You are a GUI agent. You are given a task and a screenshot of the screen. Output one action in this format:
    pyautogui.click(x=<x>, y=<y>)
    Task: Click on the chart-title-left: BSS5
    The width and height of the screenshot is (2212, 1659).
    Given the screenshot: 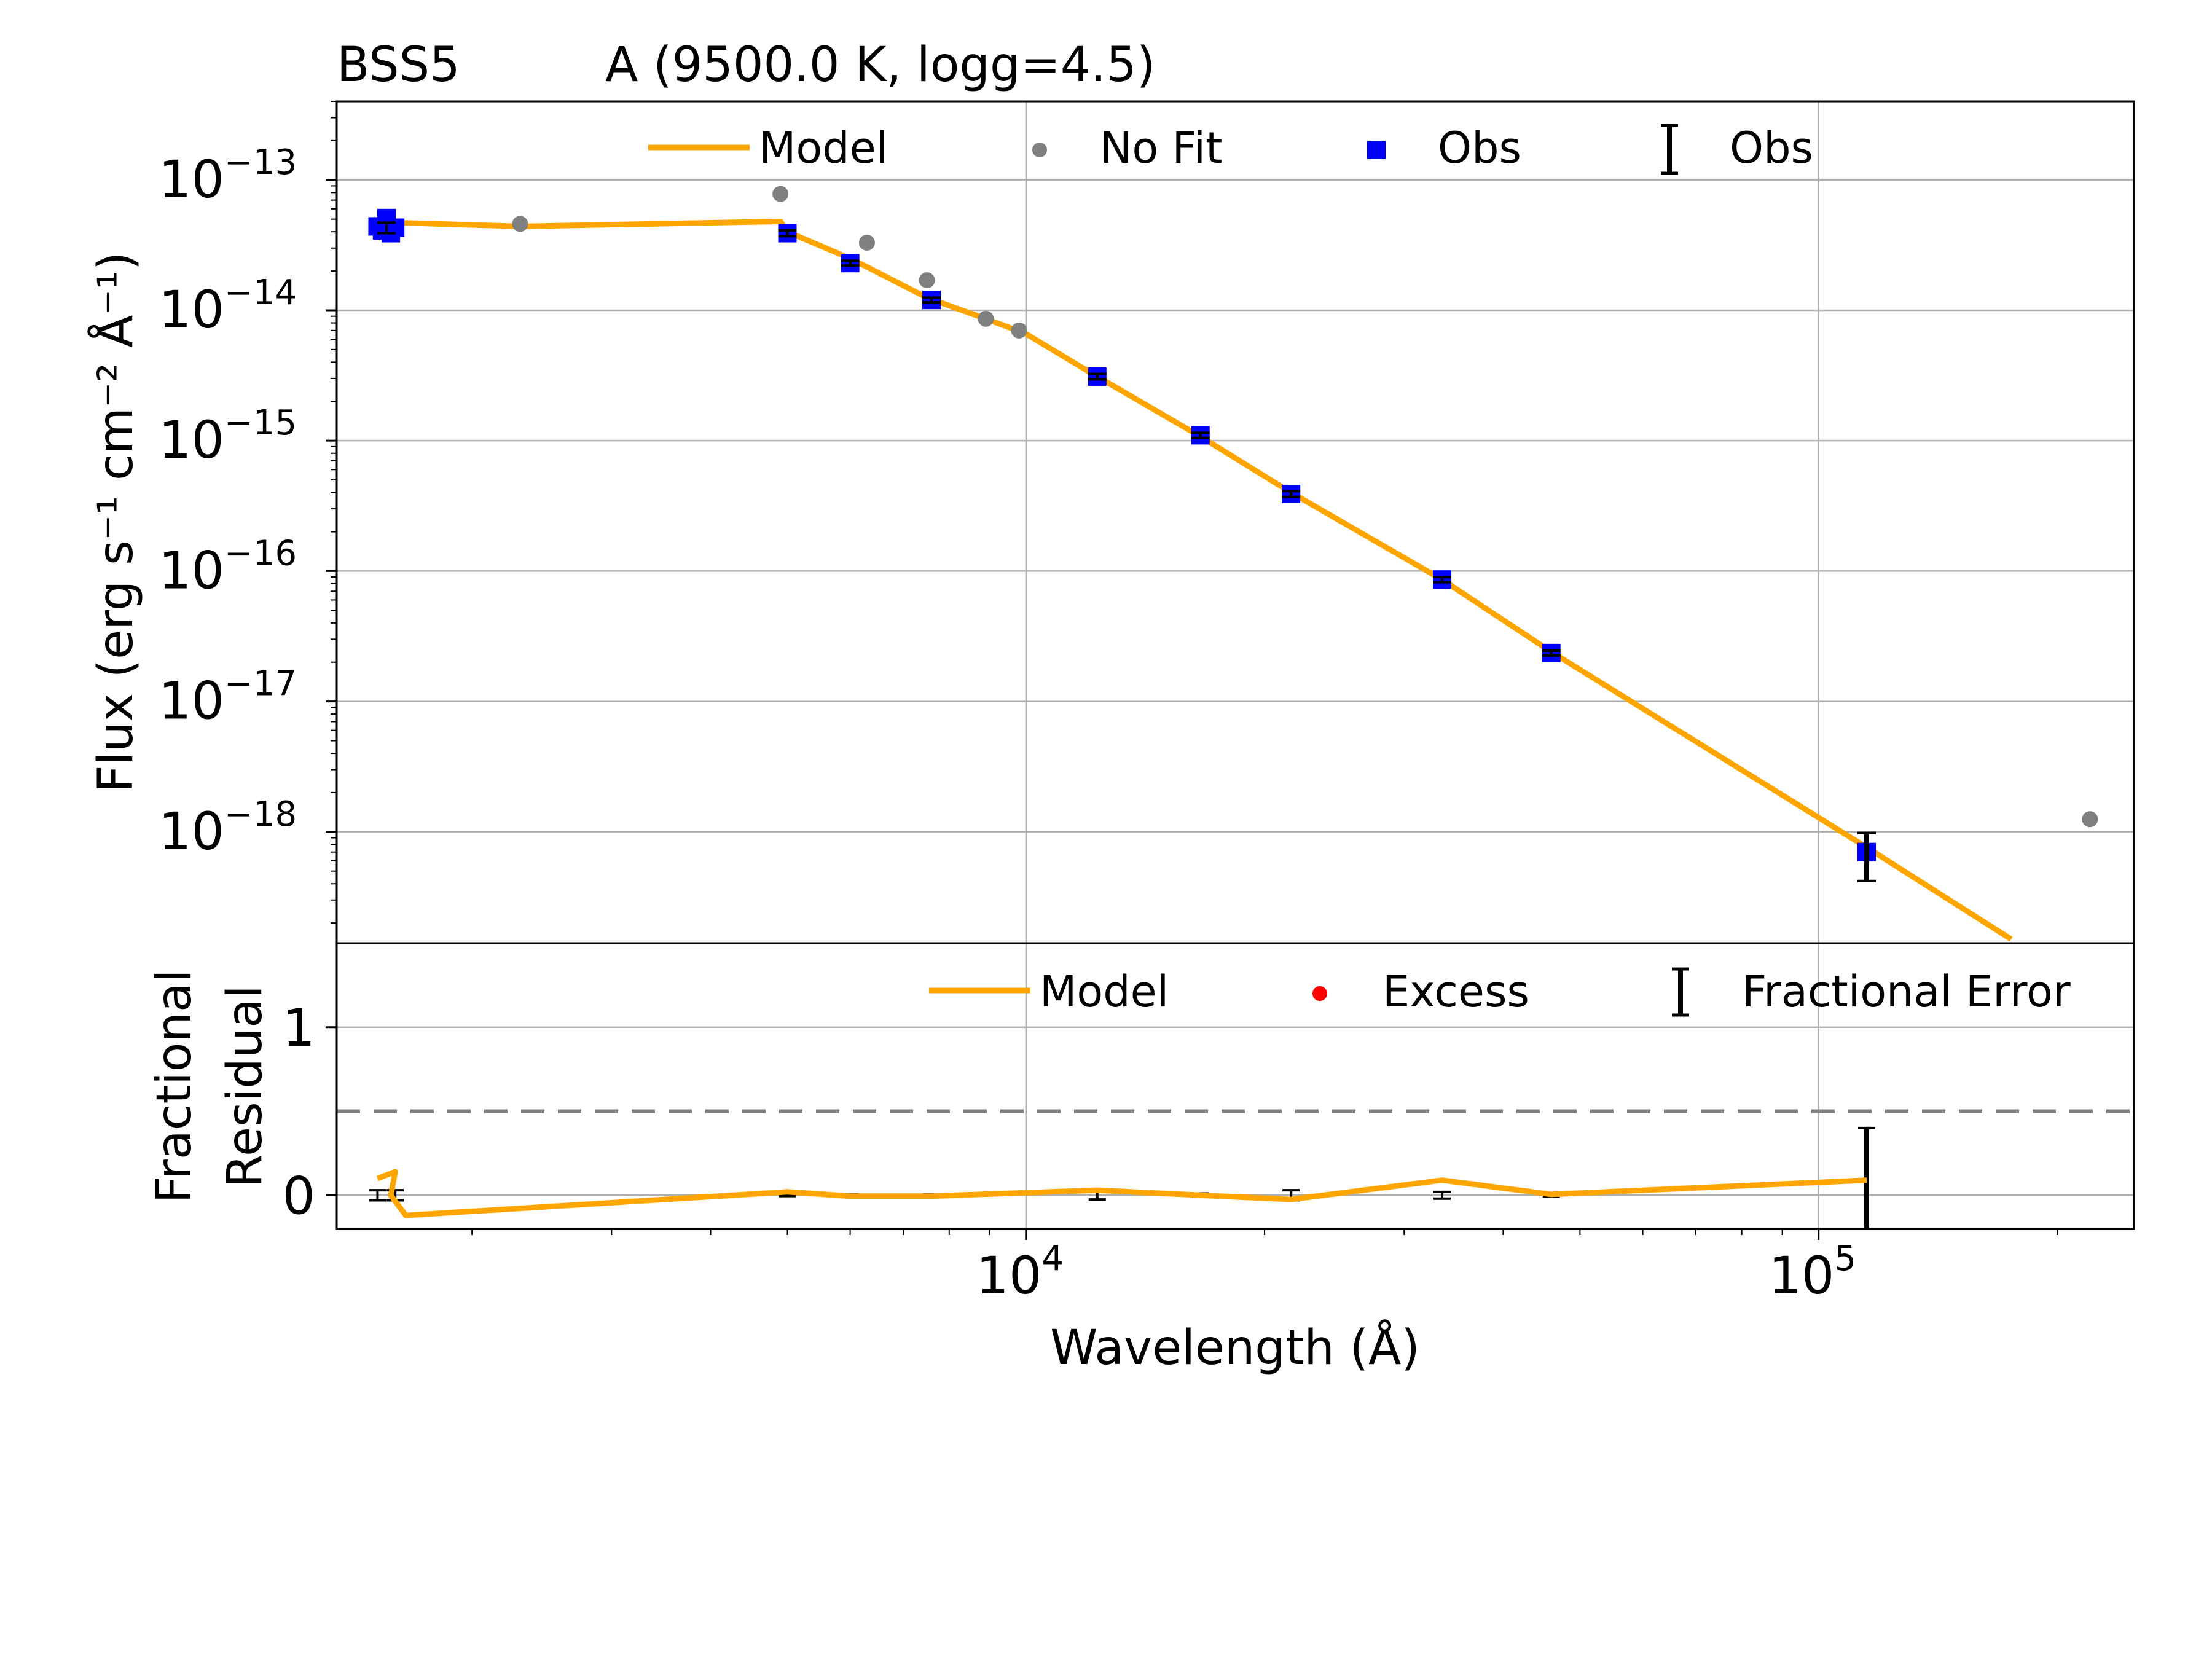 What is the action you would take?
    pyautogui.click(x=398, y=65)
    